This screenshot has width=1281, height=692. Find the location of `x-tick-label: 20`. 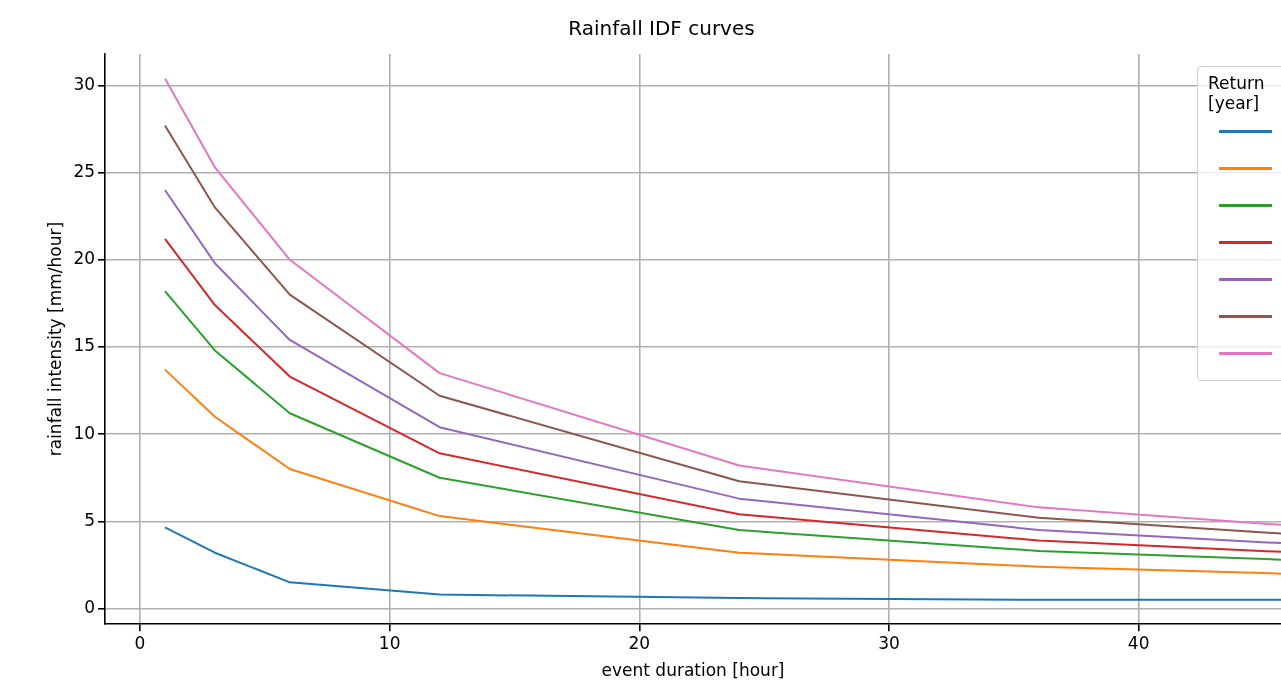

x-tick-label: 20 is located at coordinates (639, 642).